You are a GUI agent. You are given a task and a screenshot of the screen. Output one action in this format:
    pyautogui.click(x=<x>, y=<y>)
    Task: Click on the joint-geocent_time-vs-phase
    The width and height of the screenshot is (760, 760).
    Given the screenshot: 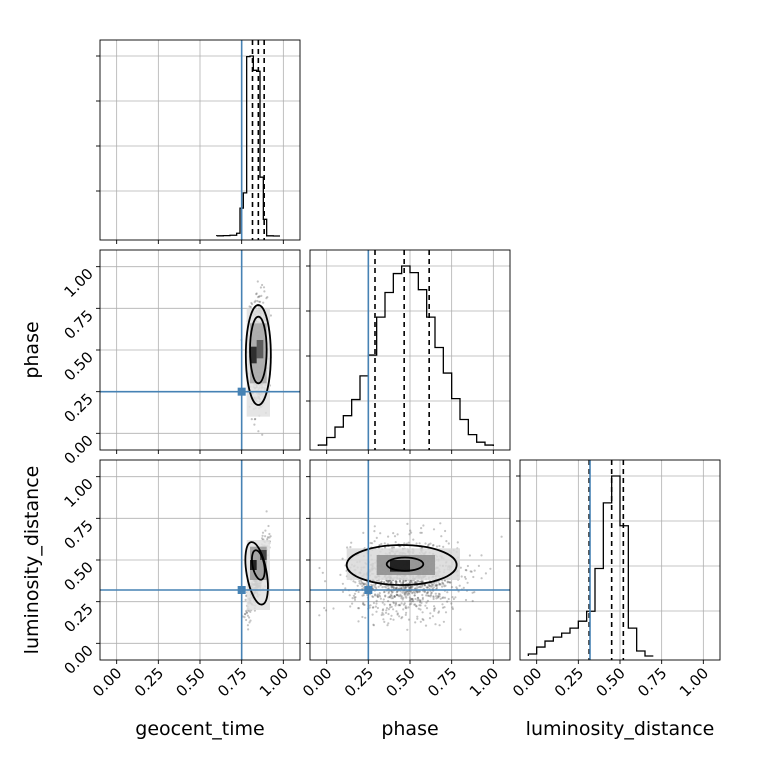 What is the action you would take?
    pyautogui.click(x=200, y=350)
    